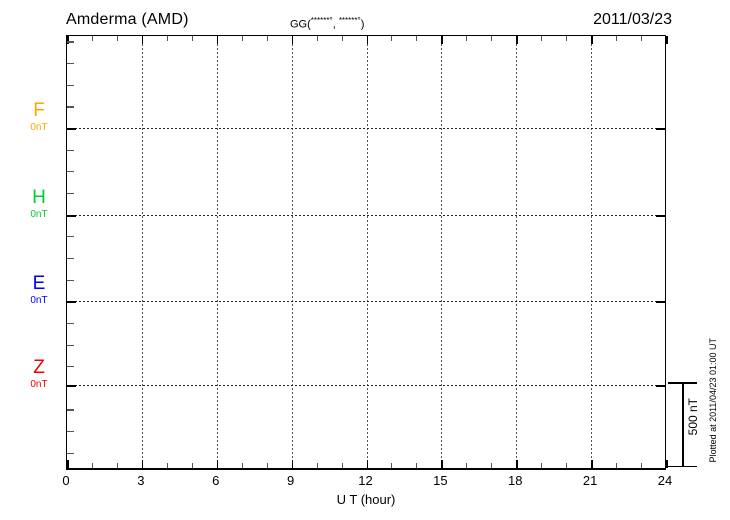 The width and height of the screenshot is (730, 520). Describe the element at coordinates (127, 19) in the screenshot. I see `page-title: Amderma (AMD)` at that location.